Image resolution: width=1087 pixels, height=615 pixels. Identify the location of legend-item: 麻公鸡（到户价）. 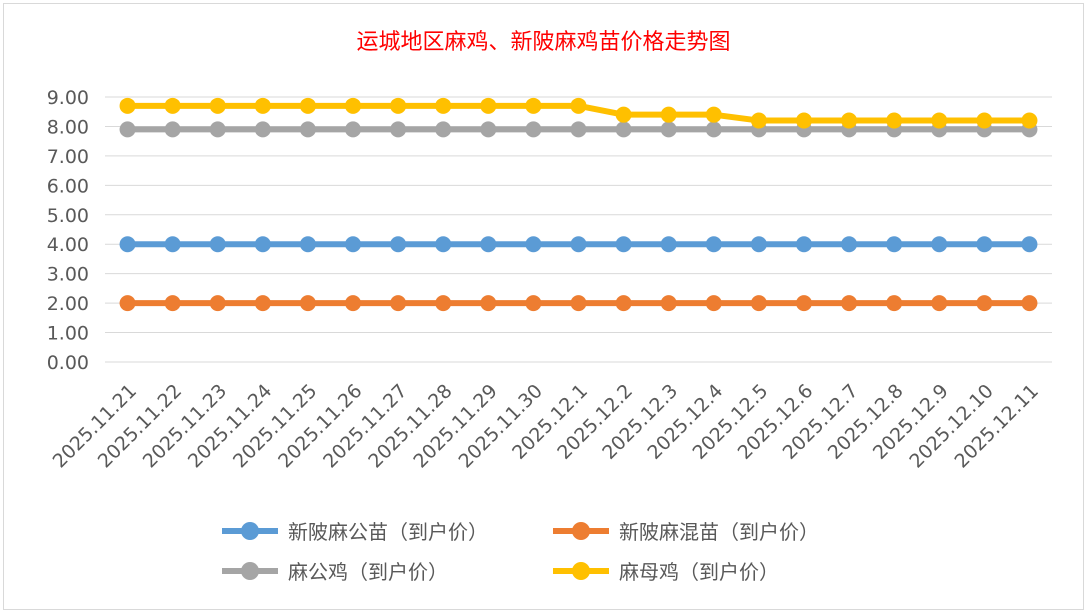
(335, 570).